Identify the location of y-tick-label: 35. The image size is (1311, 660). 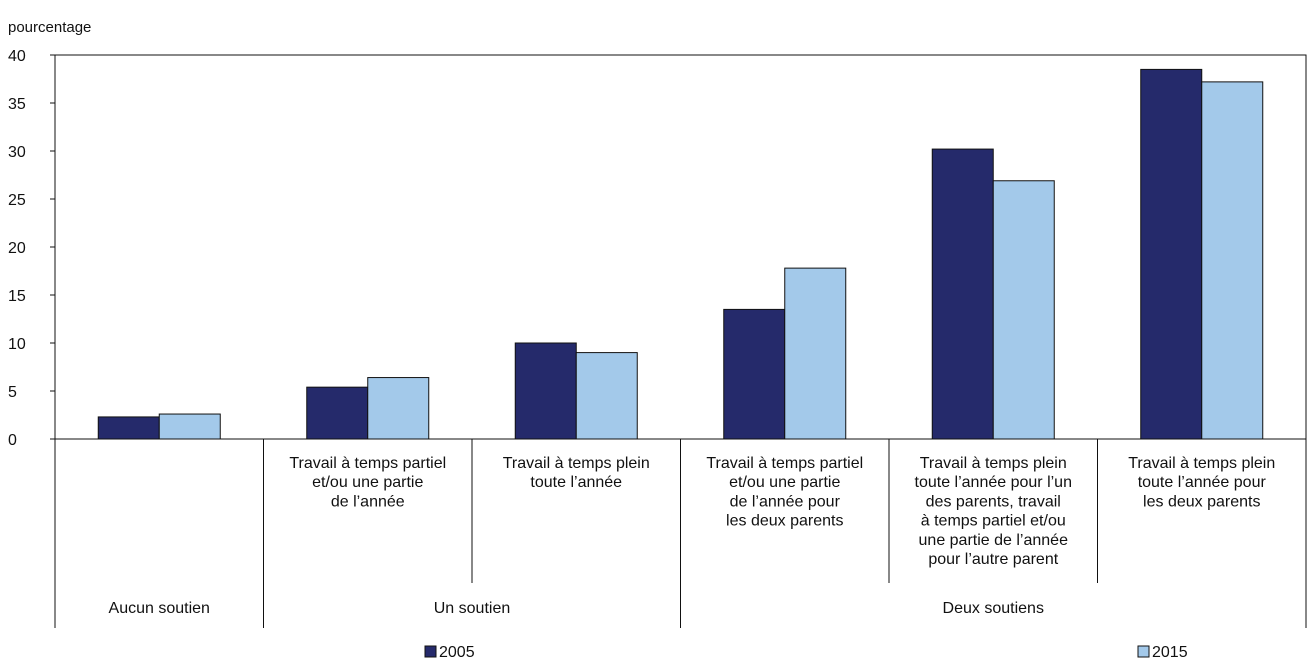
(17, 104).